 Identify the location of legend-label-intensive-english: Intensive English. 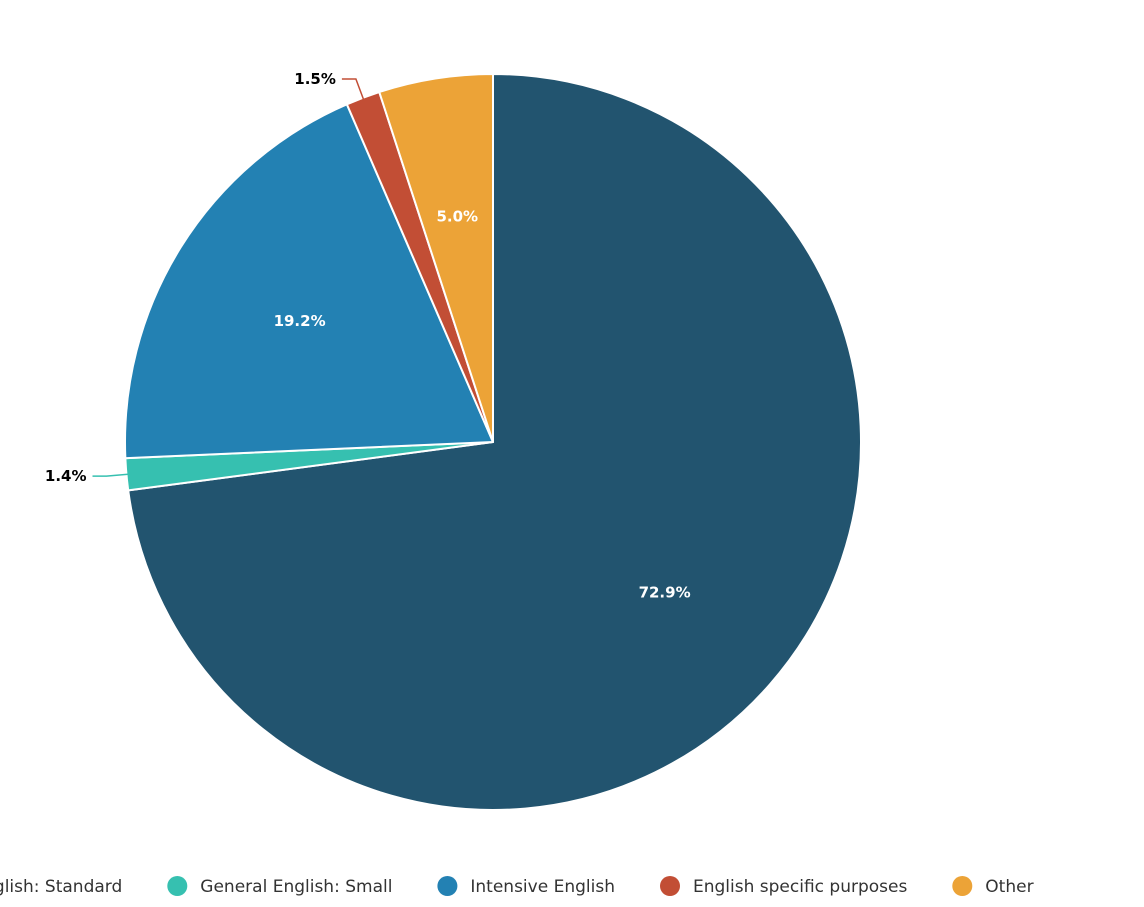
(542, 887).